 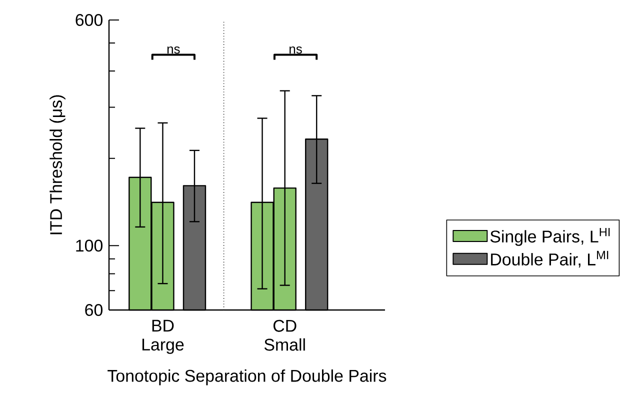 I want to click on x-axis-title: Tonotopic Separation of Double Pairs, so click(x=247, y=377).